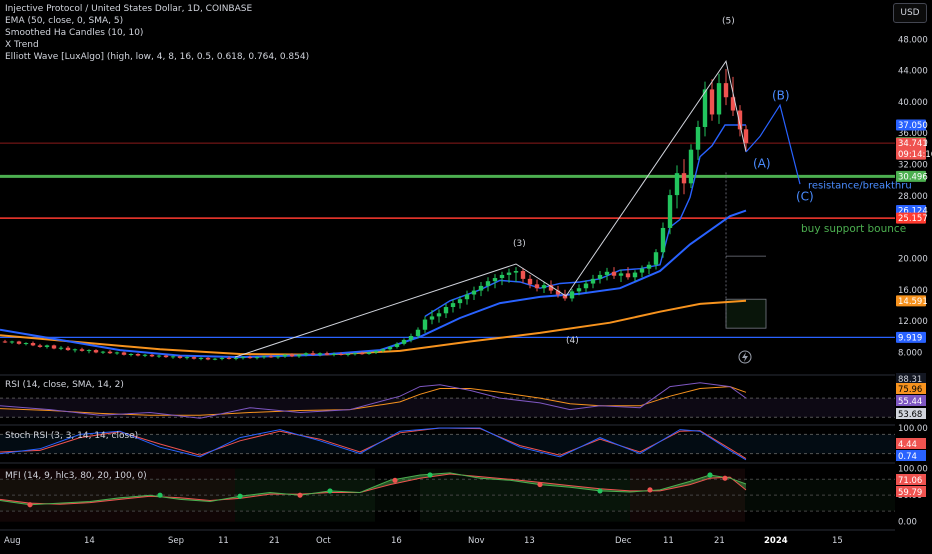 The image size is (932, 554). I want to click on support-label: buy support bounce, so click(853, 229).